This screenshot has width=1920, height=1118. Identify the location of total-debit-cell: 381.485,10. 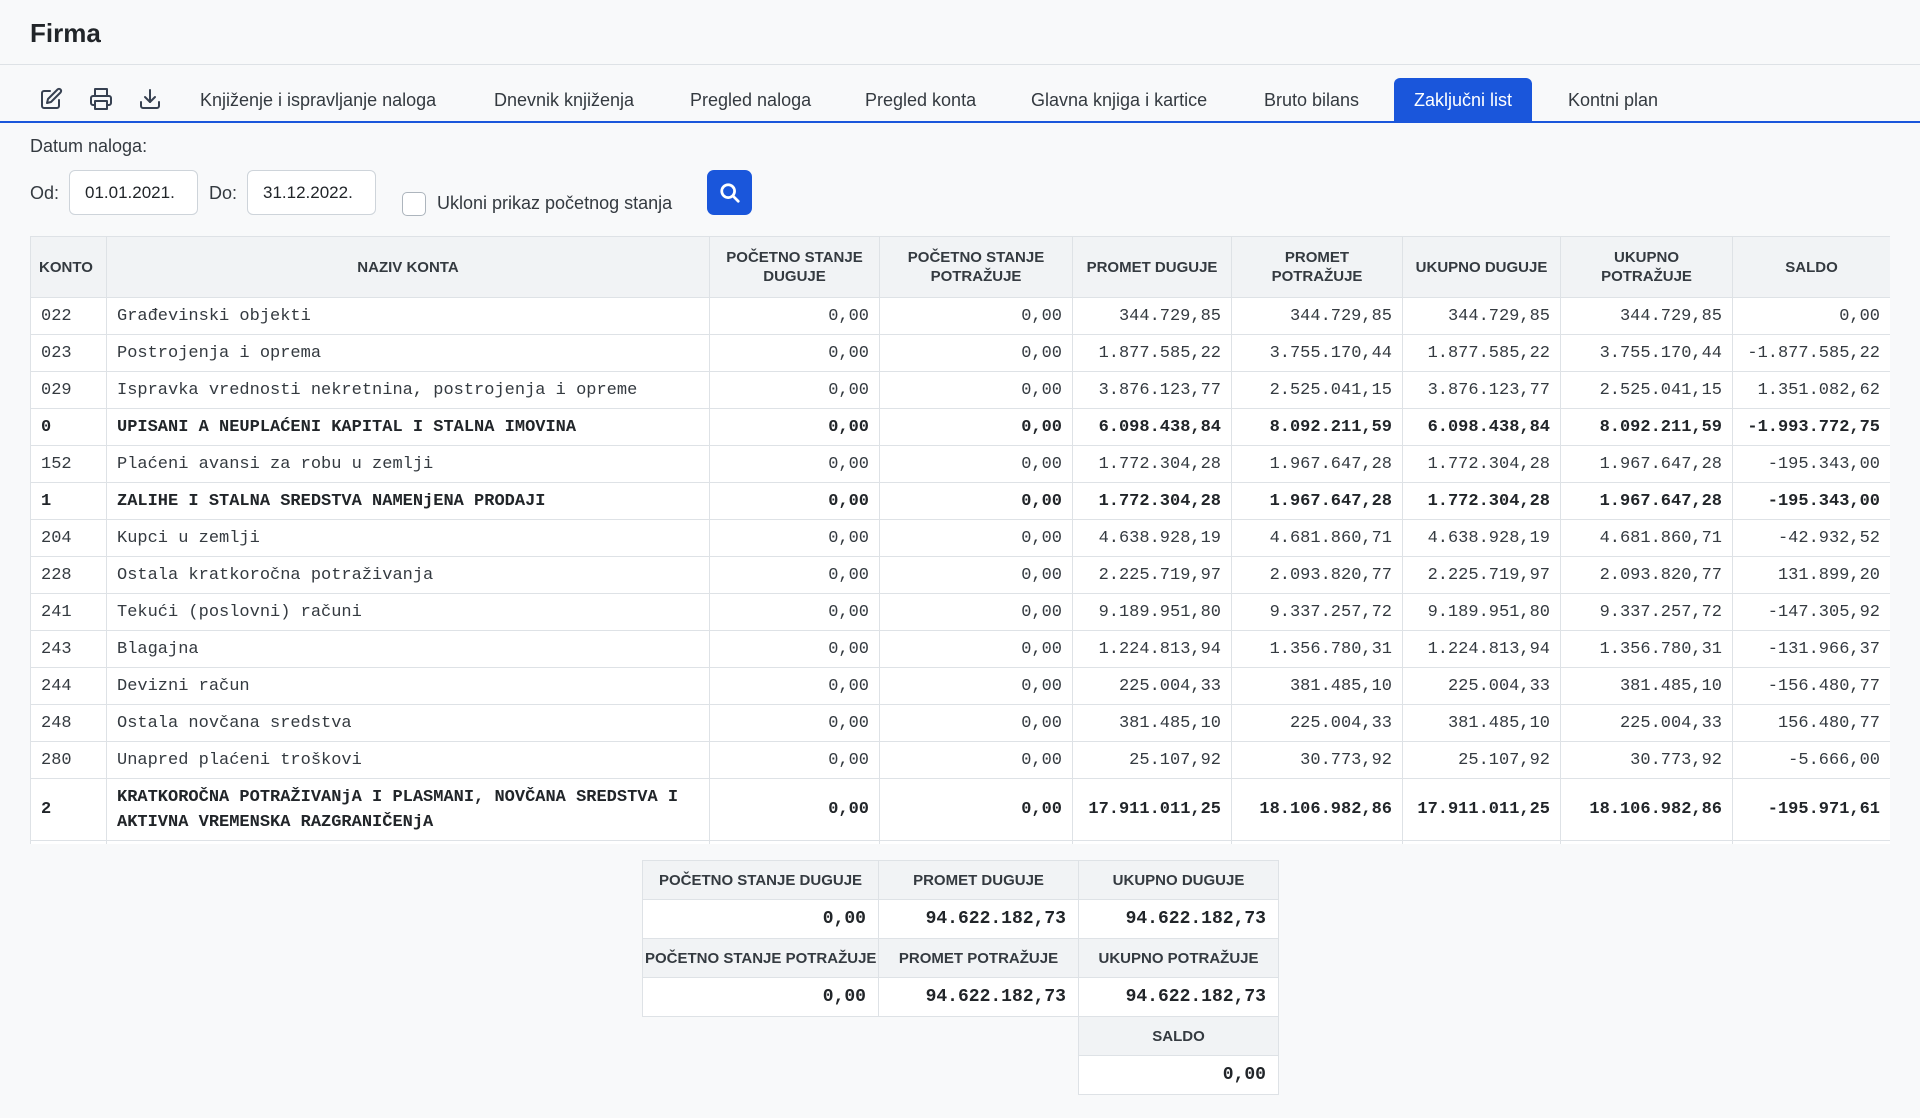
(1481, 723).